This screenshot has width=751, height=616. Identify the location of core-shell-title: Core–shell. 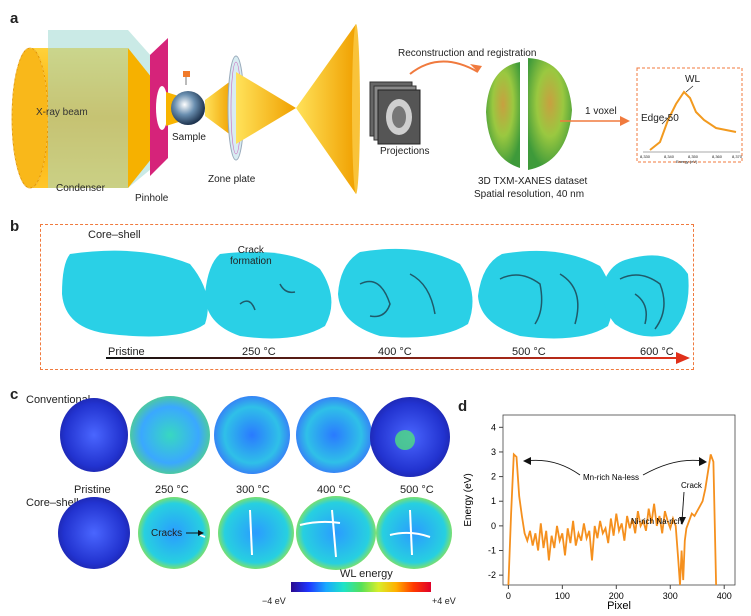
(114, 235).